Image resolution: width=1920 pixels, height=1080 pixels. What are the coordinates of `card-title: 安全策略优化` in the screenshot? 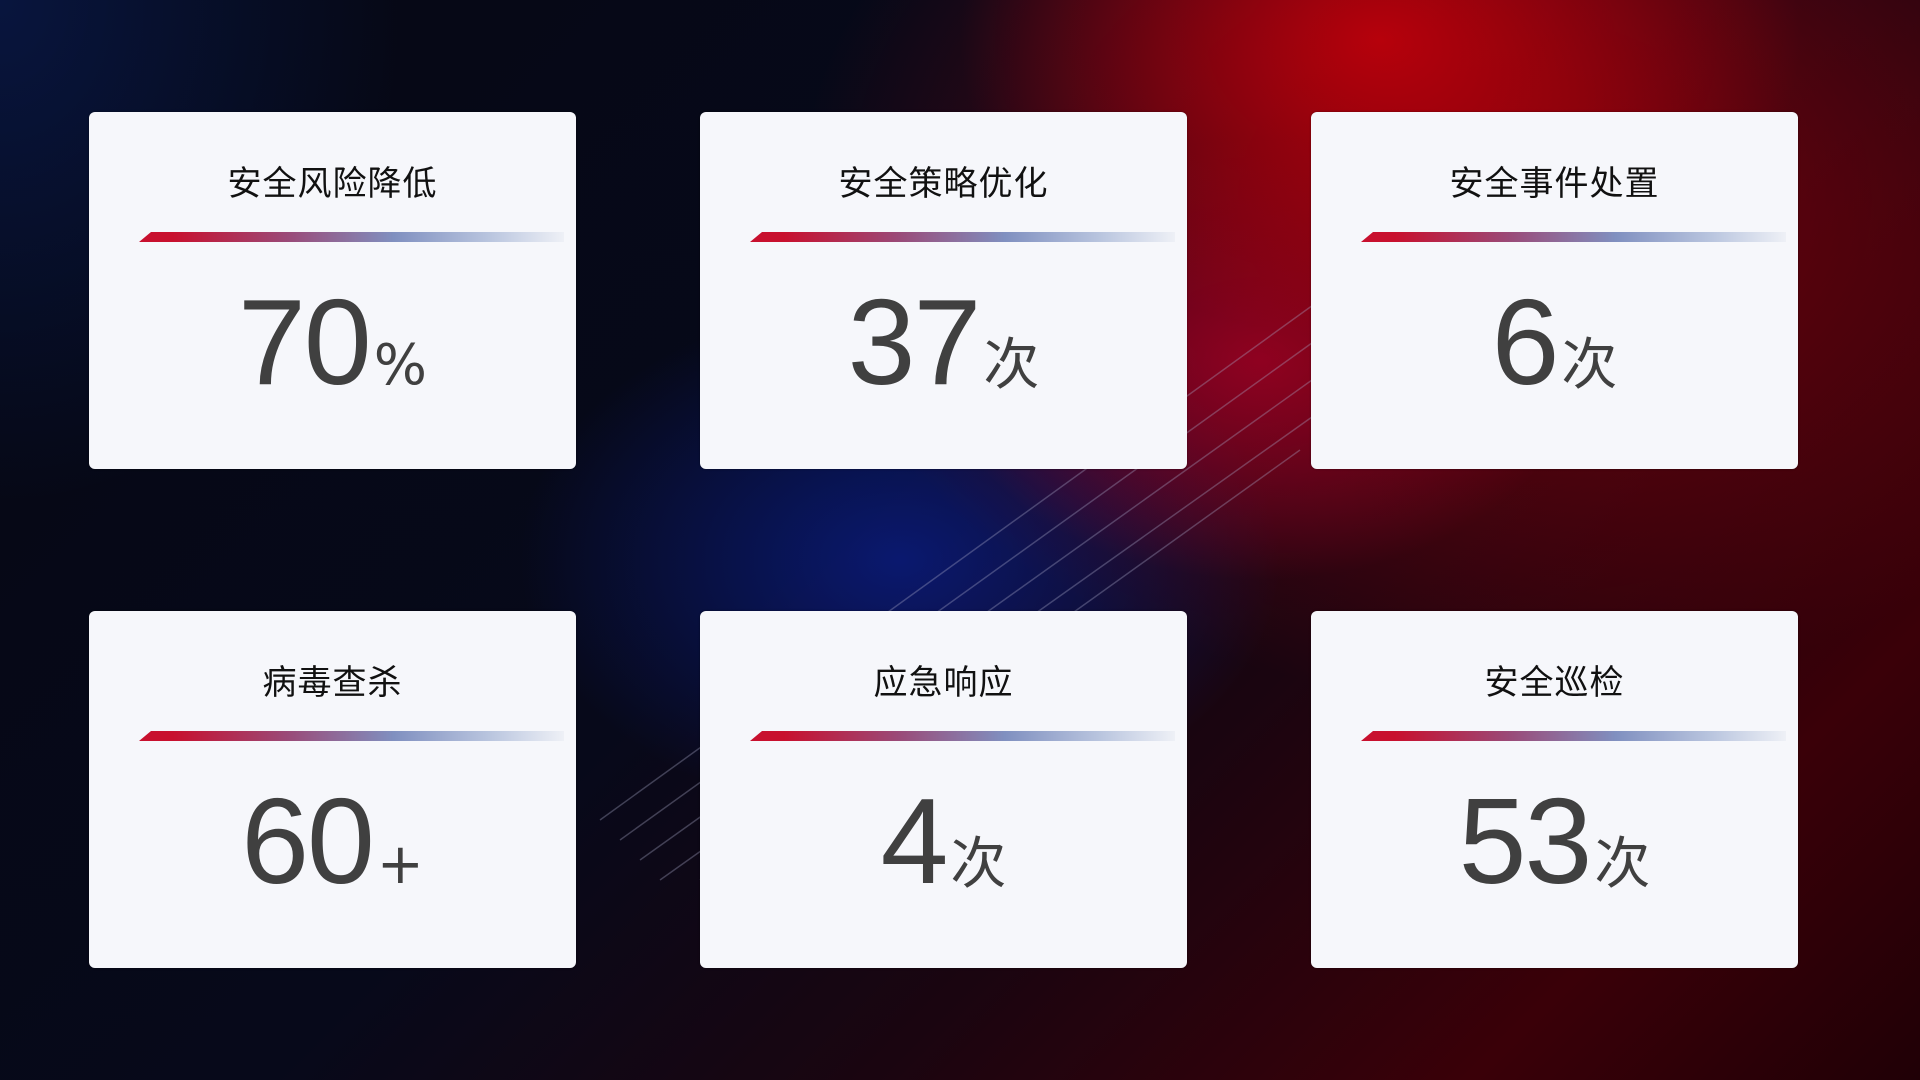 It's located at (943, 184).